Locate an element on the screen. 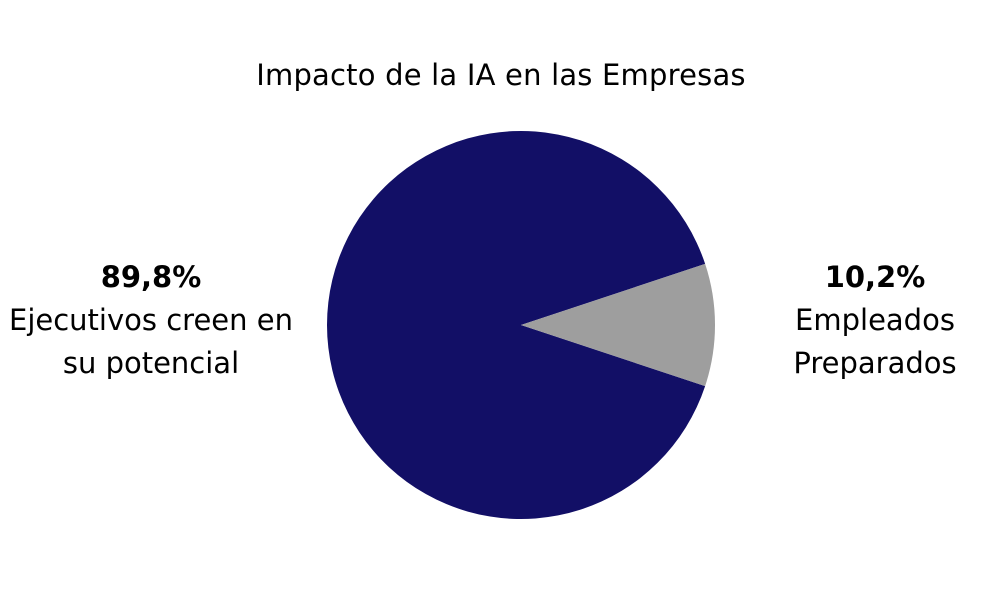 The width and height of the screenshot is (1002, 611). slice-label-line: Preparados is located at coordinates (875, 363).